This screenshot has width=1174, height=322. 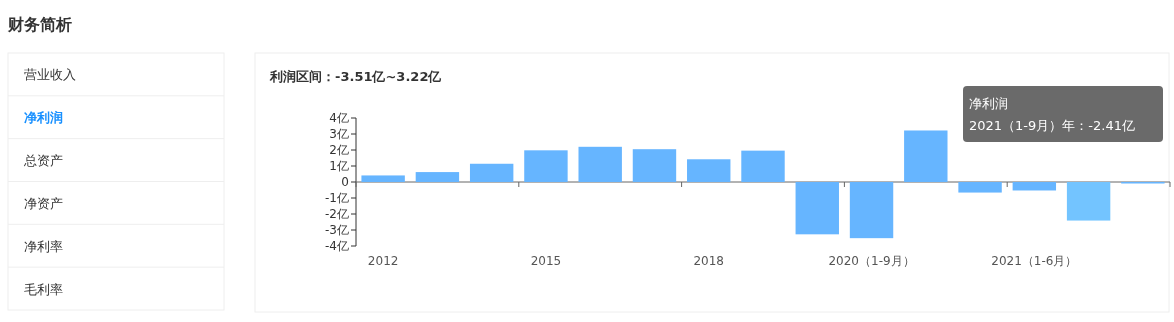 What do you see at coordinates (337, 230) in the screenshot?
I see `y-tick-label: -3亿` at bounding box center [337, 230].